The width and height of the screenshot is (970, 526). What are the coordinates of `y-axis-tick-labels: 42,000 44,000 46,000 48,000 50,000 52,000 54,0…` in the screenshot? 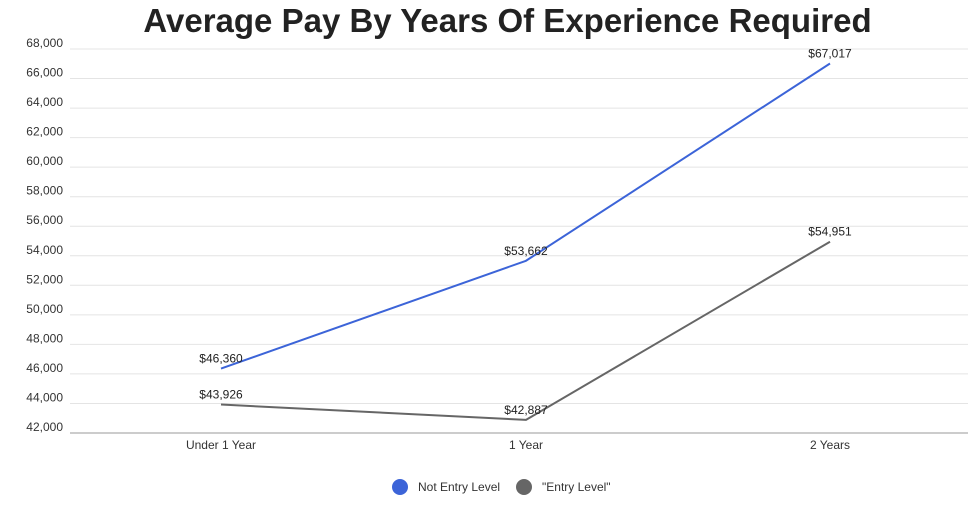 It's located at (44, 235).